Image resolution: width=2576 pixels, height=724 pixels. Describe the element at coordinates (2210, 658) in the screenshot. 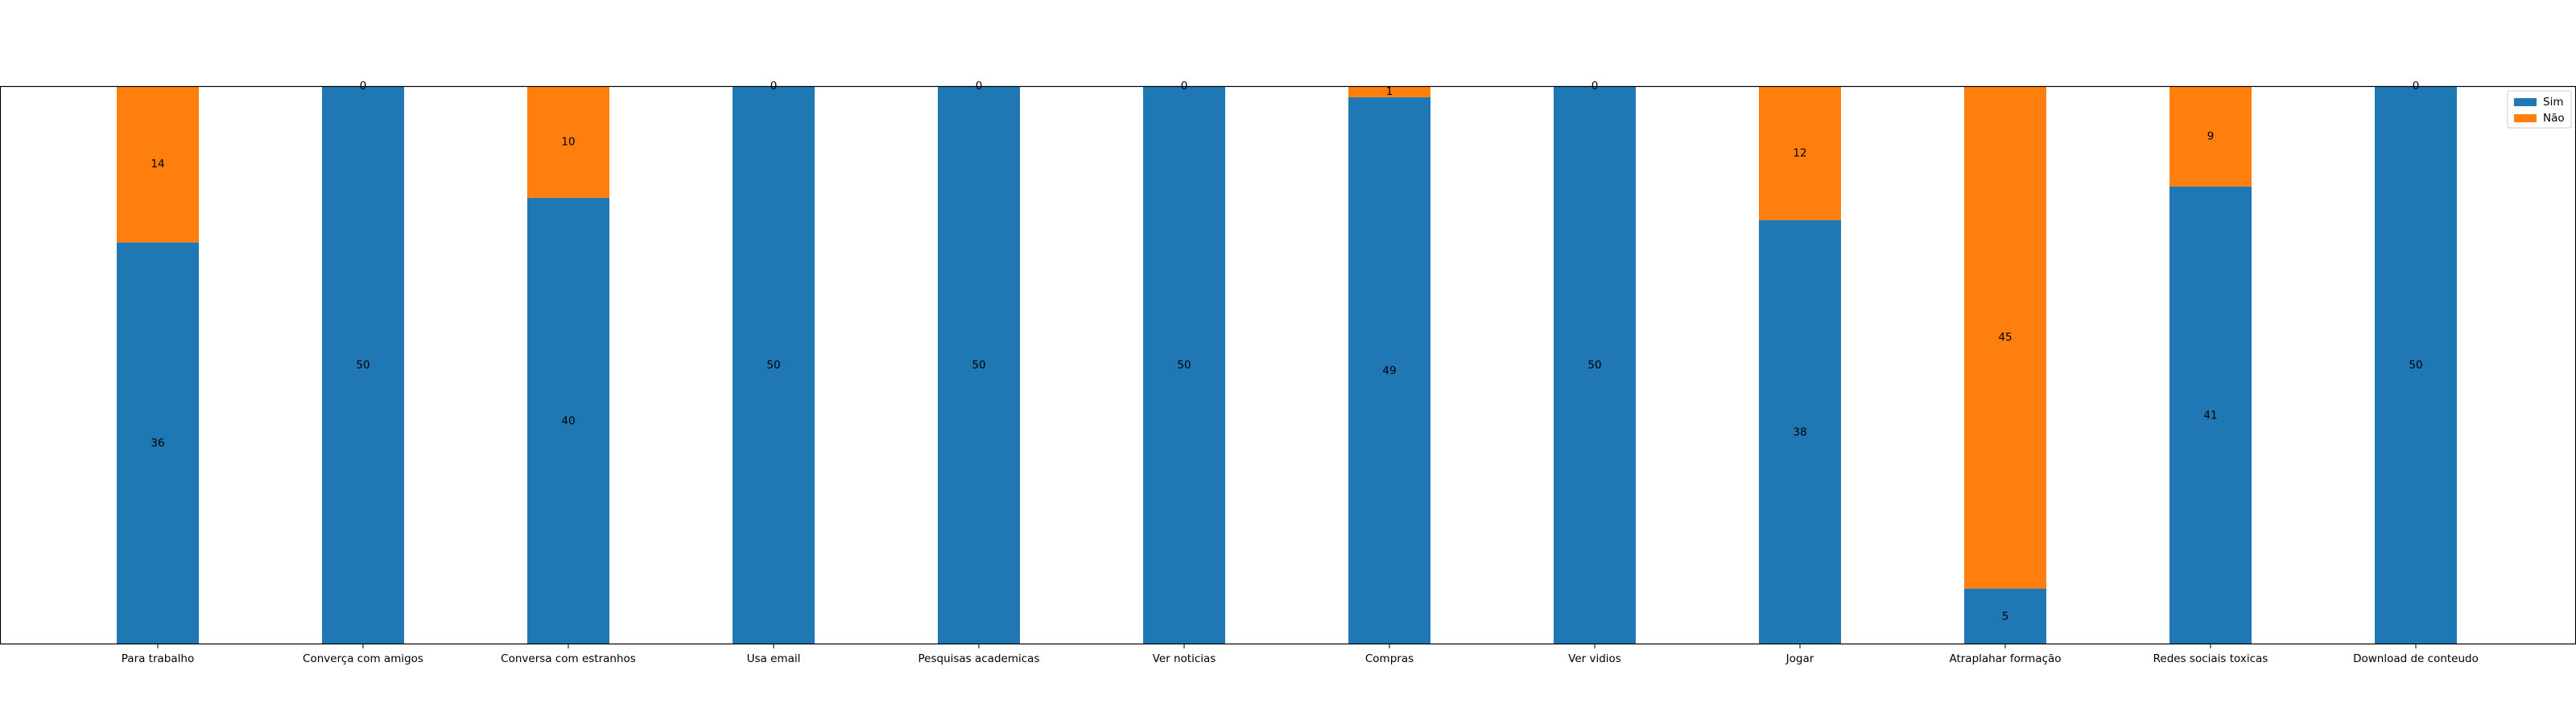

I see `x-tick-label: Redes sociais toxicas` at that location.